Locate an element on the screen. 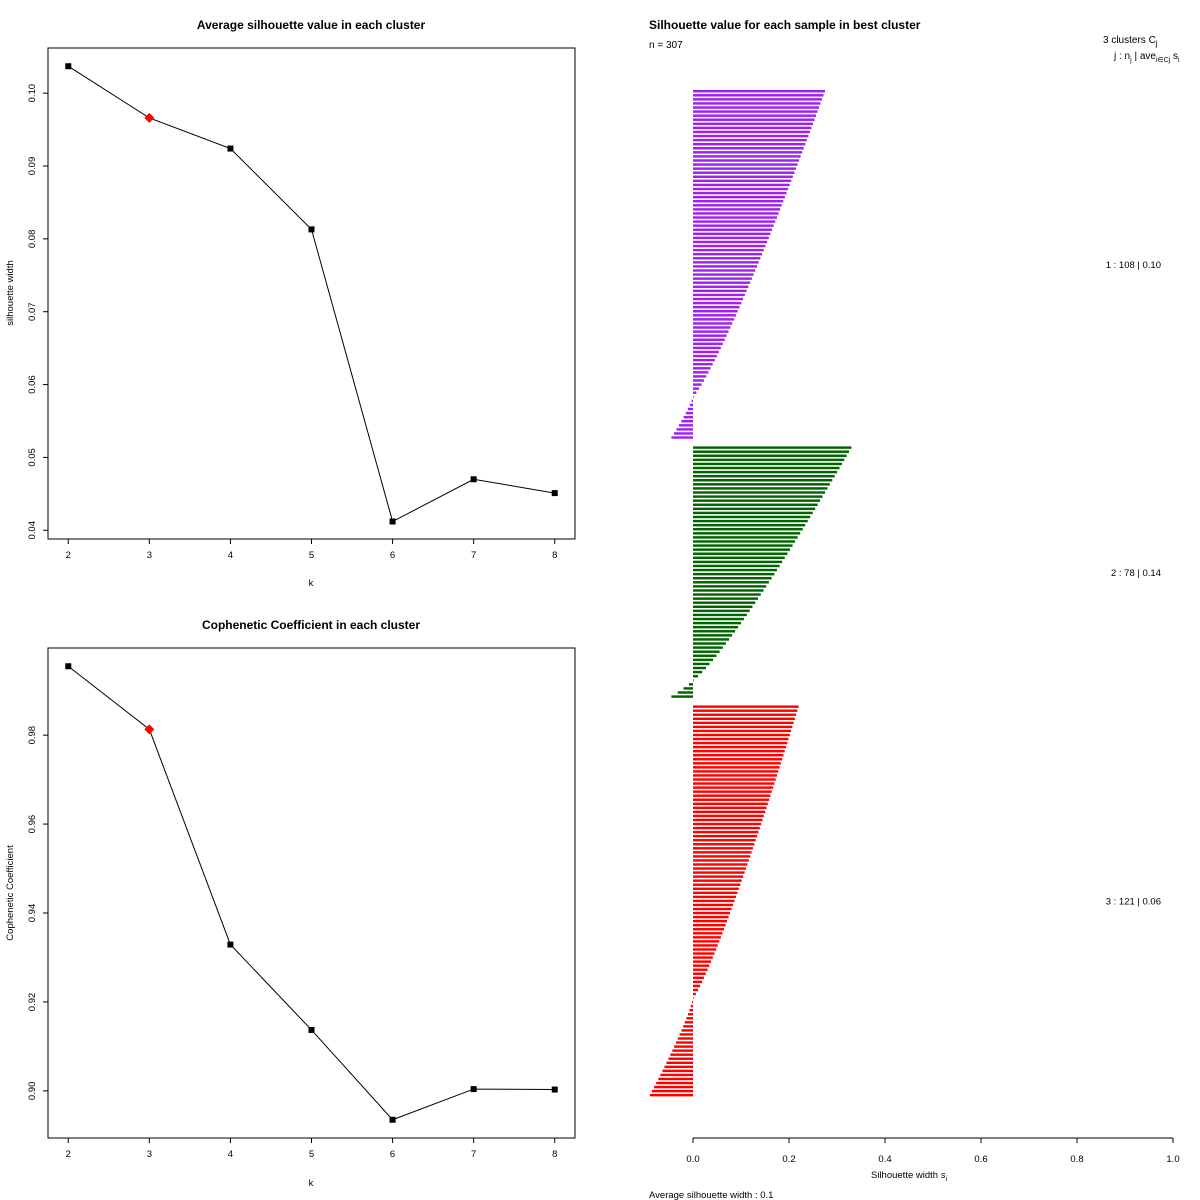 The height and width of the screenshot is (1200, 1200). average-silhouette-note: Average silhouette width : 0.1 is located at coordinates (711, 1195).